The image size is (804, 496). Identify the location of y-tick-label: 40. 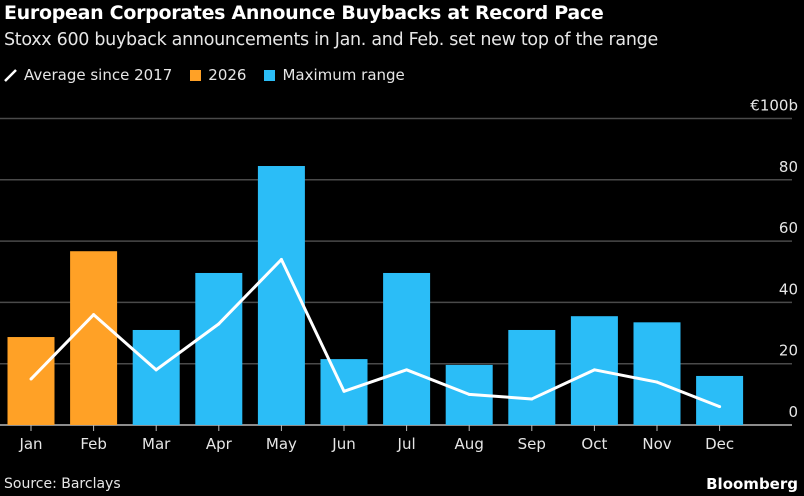
(788, 289).